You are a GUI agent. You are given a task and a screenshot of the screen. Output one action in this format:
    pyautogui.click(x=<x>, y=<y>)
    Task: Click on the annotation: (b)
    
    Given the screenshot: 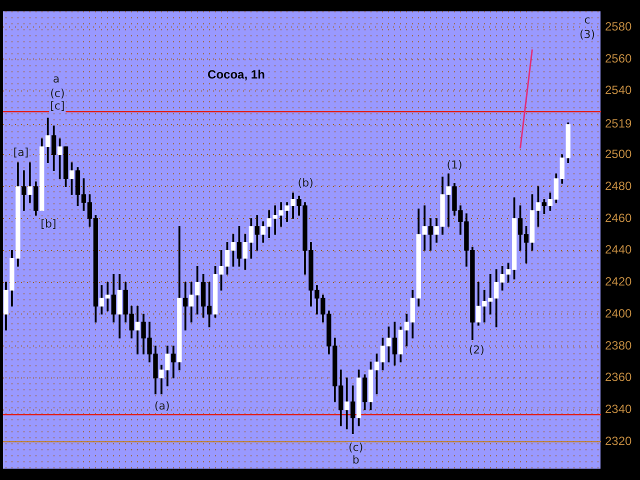 What is the action you would take?
    pyautogui.click(x=306, y=183)
    